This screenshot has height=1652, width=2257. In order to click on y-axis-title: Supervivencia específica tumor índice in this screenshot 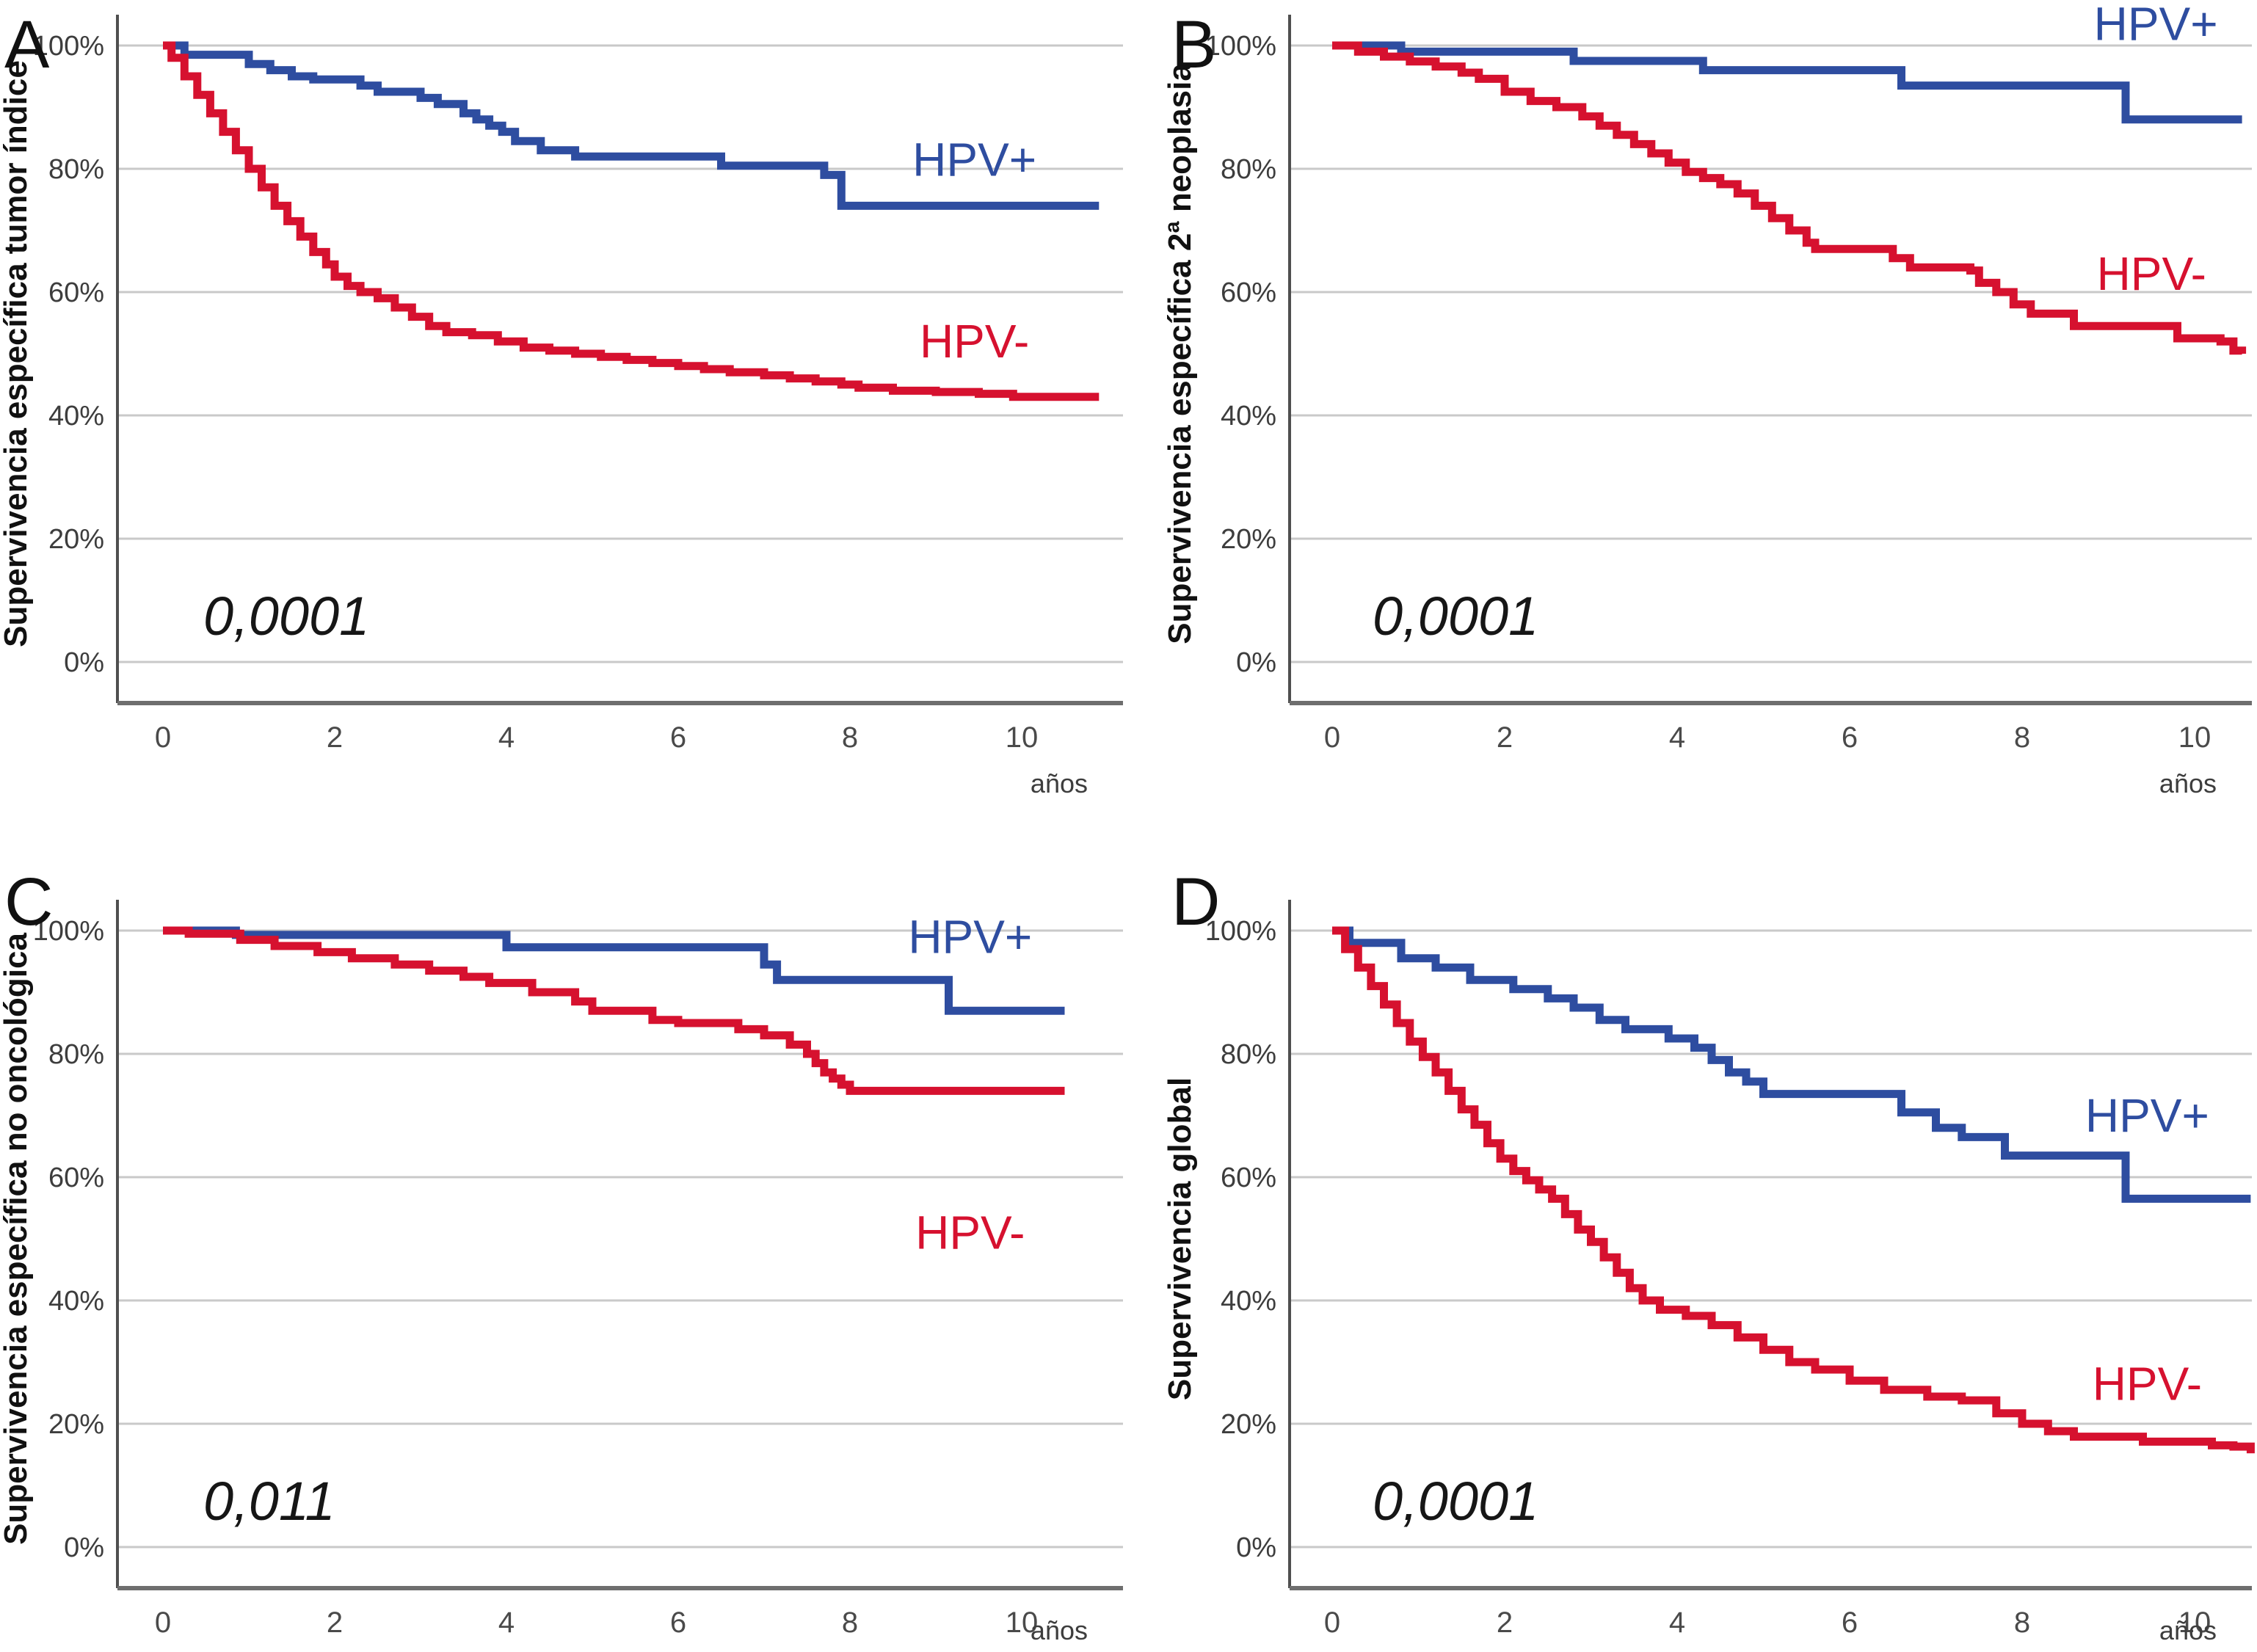, I will do `click(17, 353)`.